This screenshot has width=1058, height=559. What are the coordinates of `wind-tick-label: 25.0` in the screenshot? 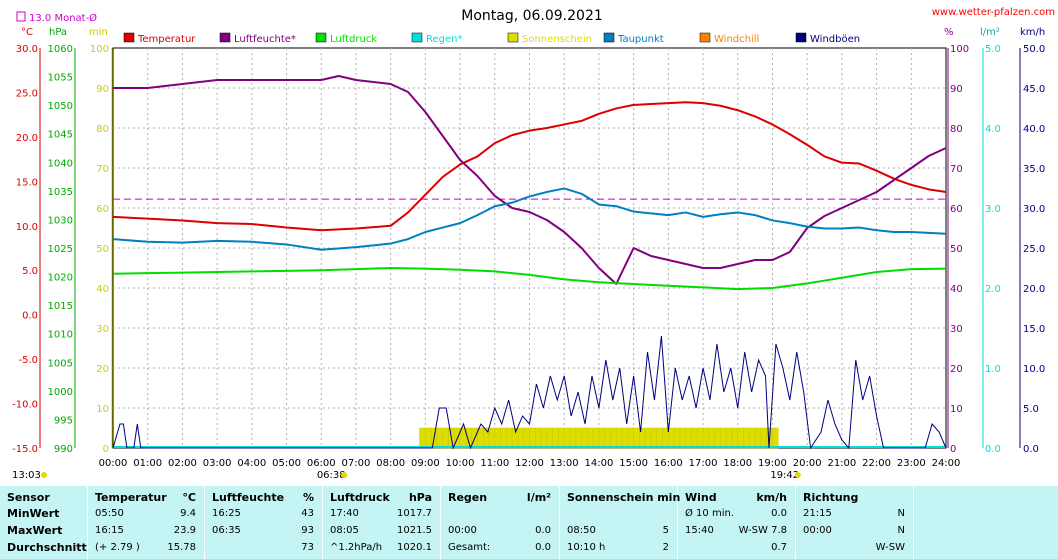 It's located at (1034, 249).